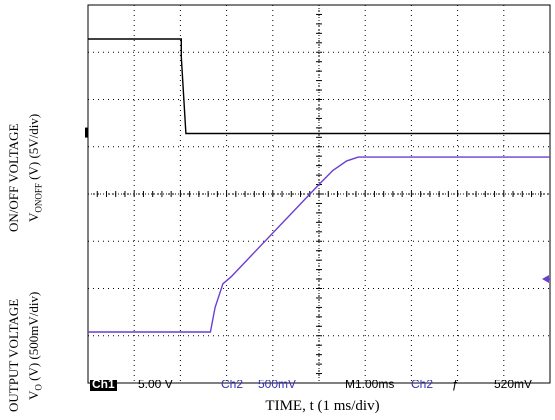 This screenshot has height=420, width=555. Describe the element at coordinates (232, 385) in the screenshot. I see `status-ch2-label: Ch2` at that location.